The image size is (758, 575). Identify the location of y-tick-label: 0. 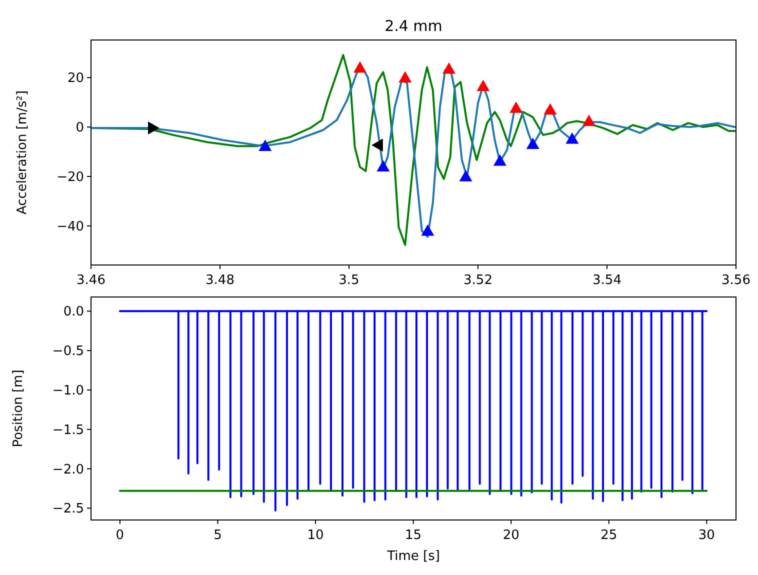
(80, 128).